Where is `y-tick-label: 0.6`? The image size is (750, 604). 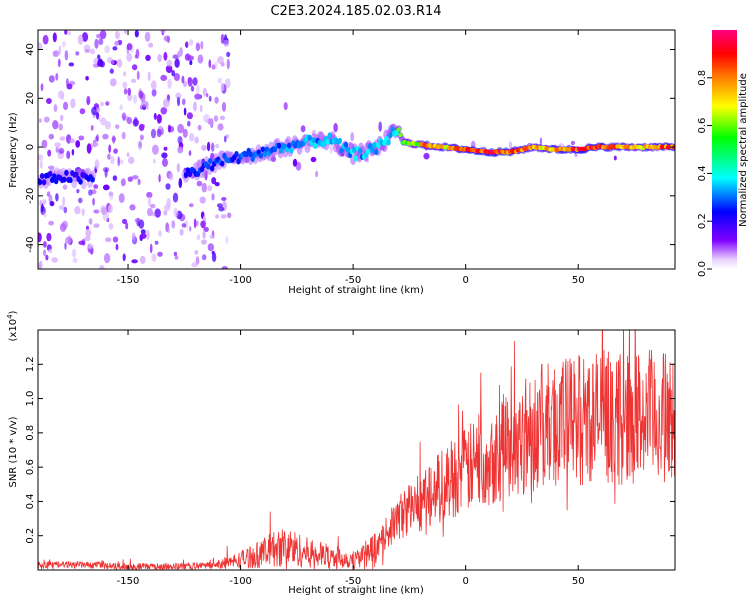
y-tick-label: 0.6 is located at coordinates (30, 467).